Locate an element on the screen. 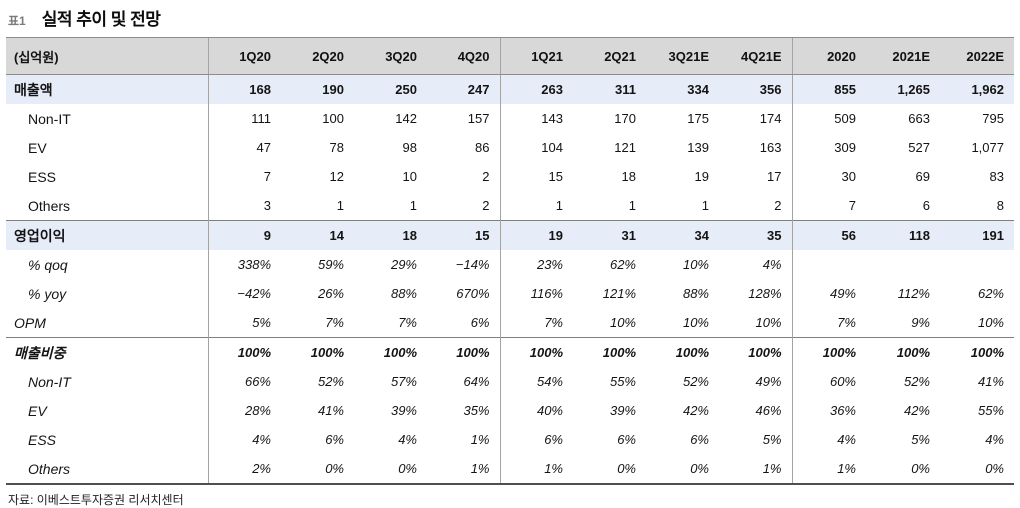  table-cell: 23% is located at coordinates (536, 264).